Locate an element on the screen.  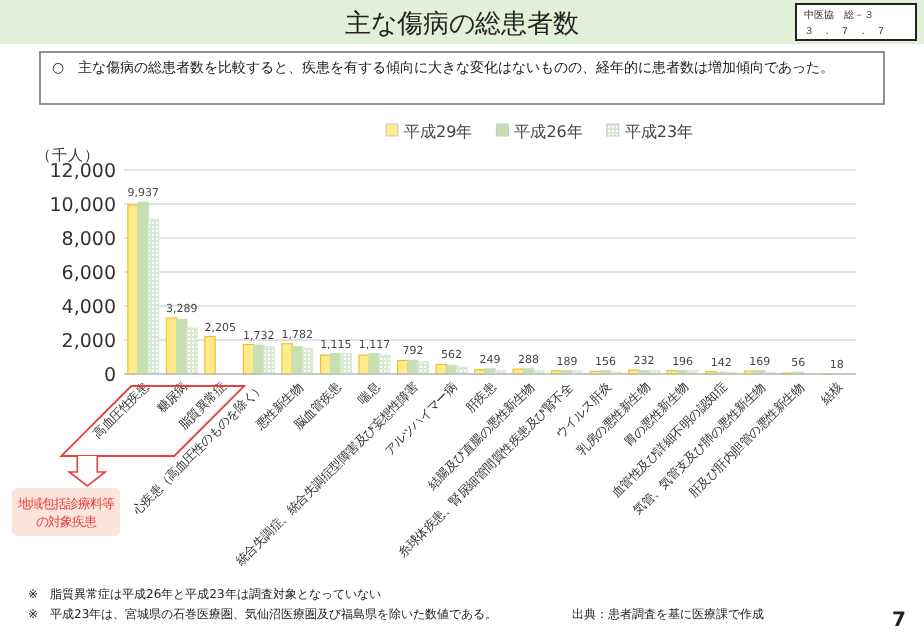
text: 7 is located at coordinates (899, 621).